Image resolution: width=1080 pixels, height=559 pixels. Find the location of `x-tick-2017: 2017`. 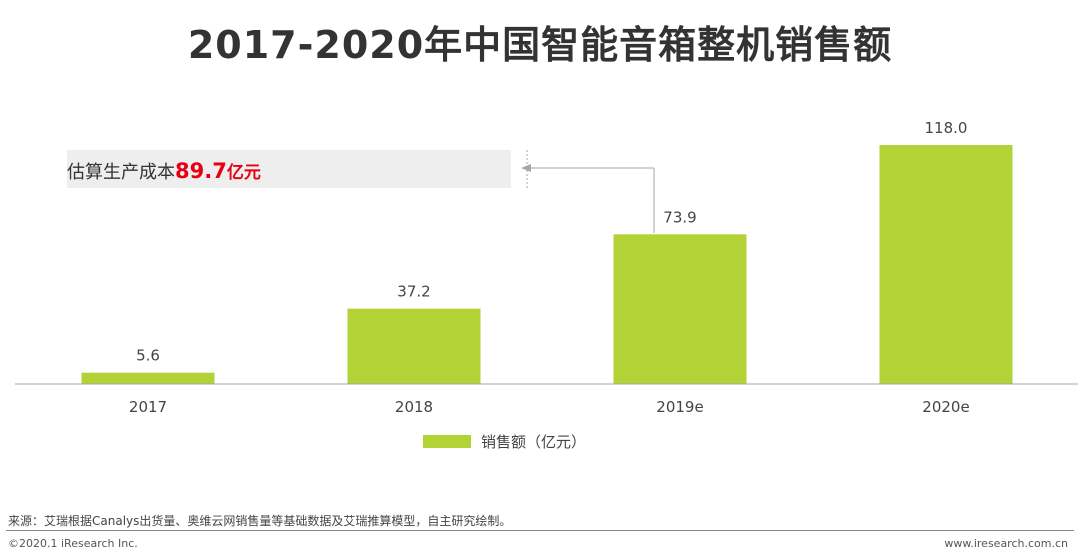

x-tick-2017: 2017 is located at coordinates (148, 407).